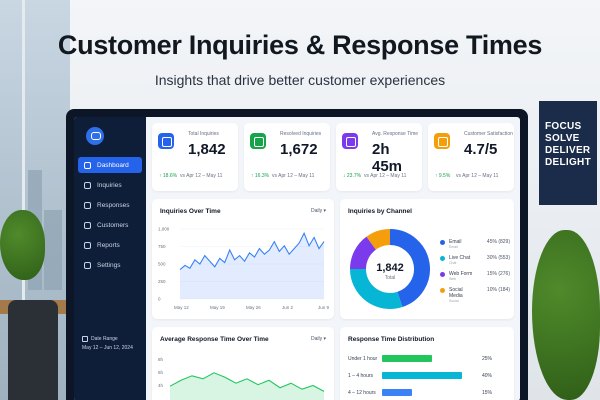 This screenshot has height=400, width=600. What do you see at coordinates (487, 358) in the screenshot?
I see `bar-value-label: 25%` at bounding box center [487, 358].